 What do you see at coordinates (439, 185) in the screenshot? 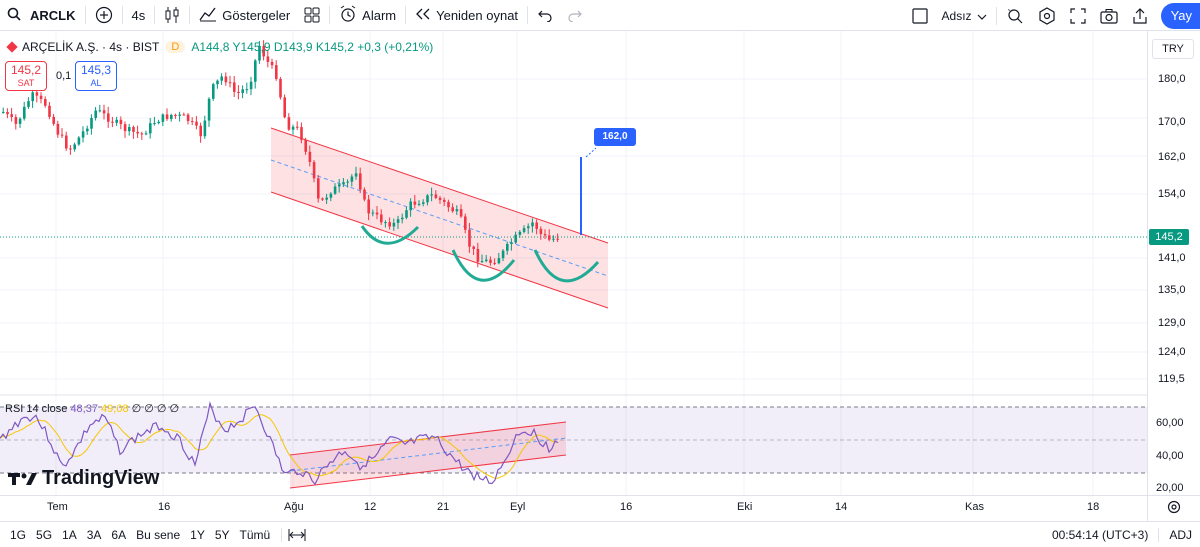
I see `channel-upper-line` at bounding box center [439, 185].